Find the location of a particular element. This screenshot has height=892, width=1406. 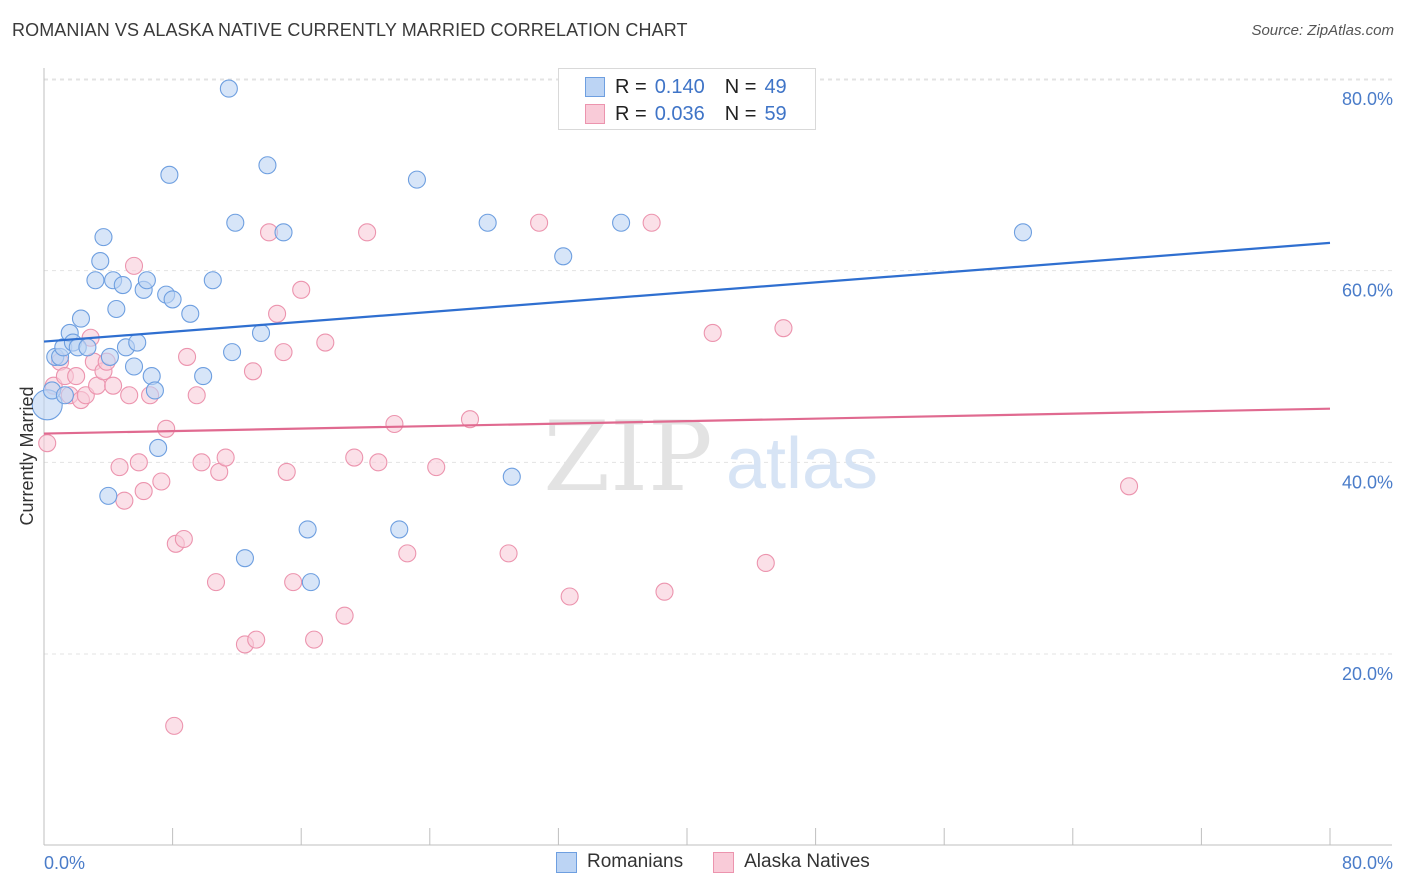

source-label: Source: ZipAtlas.com is located at coordinates (1322, 30).